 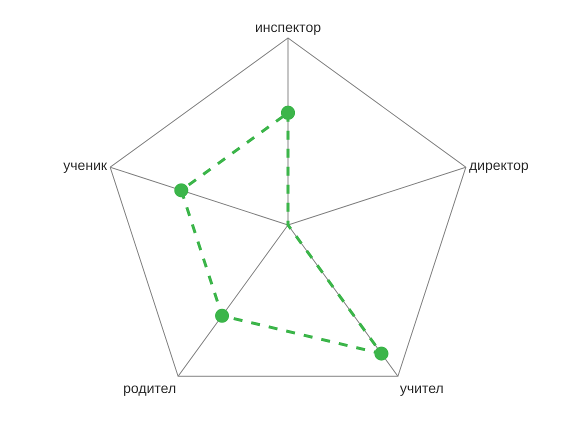 What do you see at coordinates (85, 164) in the screenshot?
I see `spoke-label: ученик` at bounding box center [85, 164].